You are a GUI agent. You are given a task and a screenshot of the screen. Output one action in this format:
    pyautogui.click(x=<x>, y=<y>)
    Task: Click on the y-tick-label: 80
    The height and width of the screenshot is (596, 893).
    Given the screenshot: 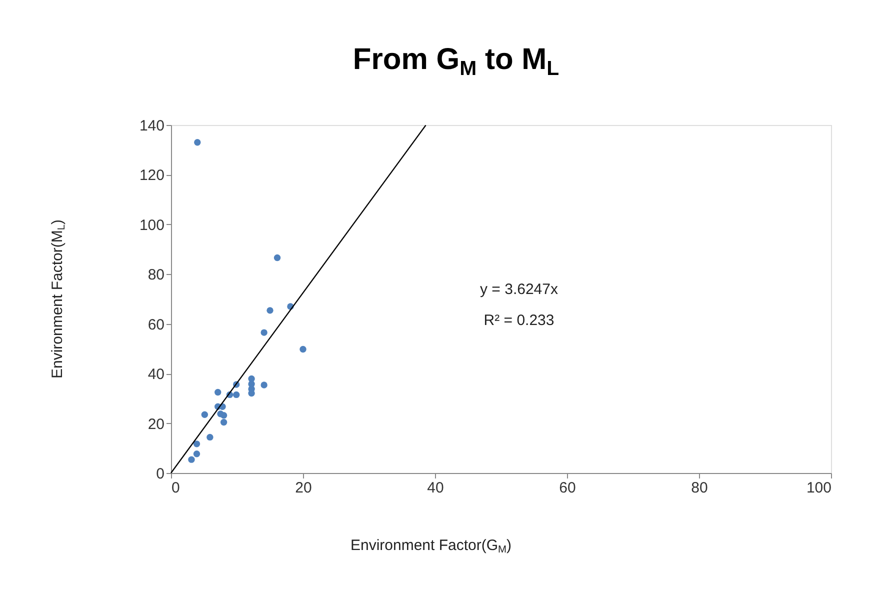 What is the action you would take?
    pyautogui.click(x=156, y=275)
    